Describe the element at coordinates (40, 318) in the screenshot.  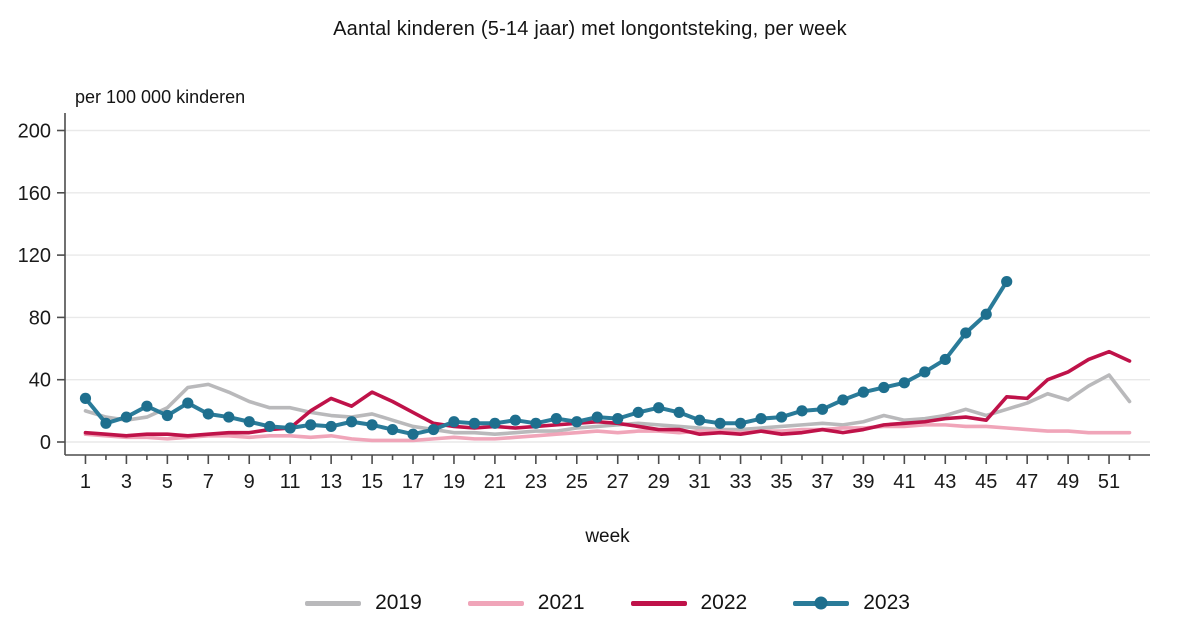
I see `y-tick-label: 80` at that location.